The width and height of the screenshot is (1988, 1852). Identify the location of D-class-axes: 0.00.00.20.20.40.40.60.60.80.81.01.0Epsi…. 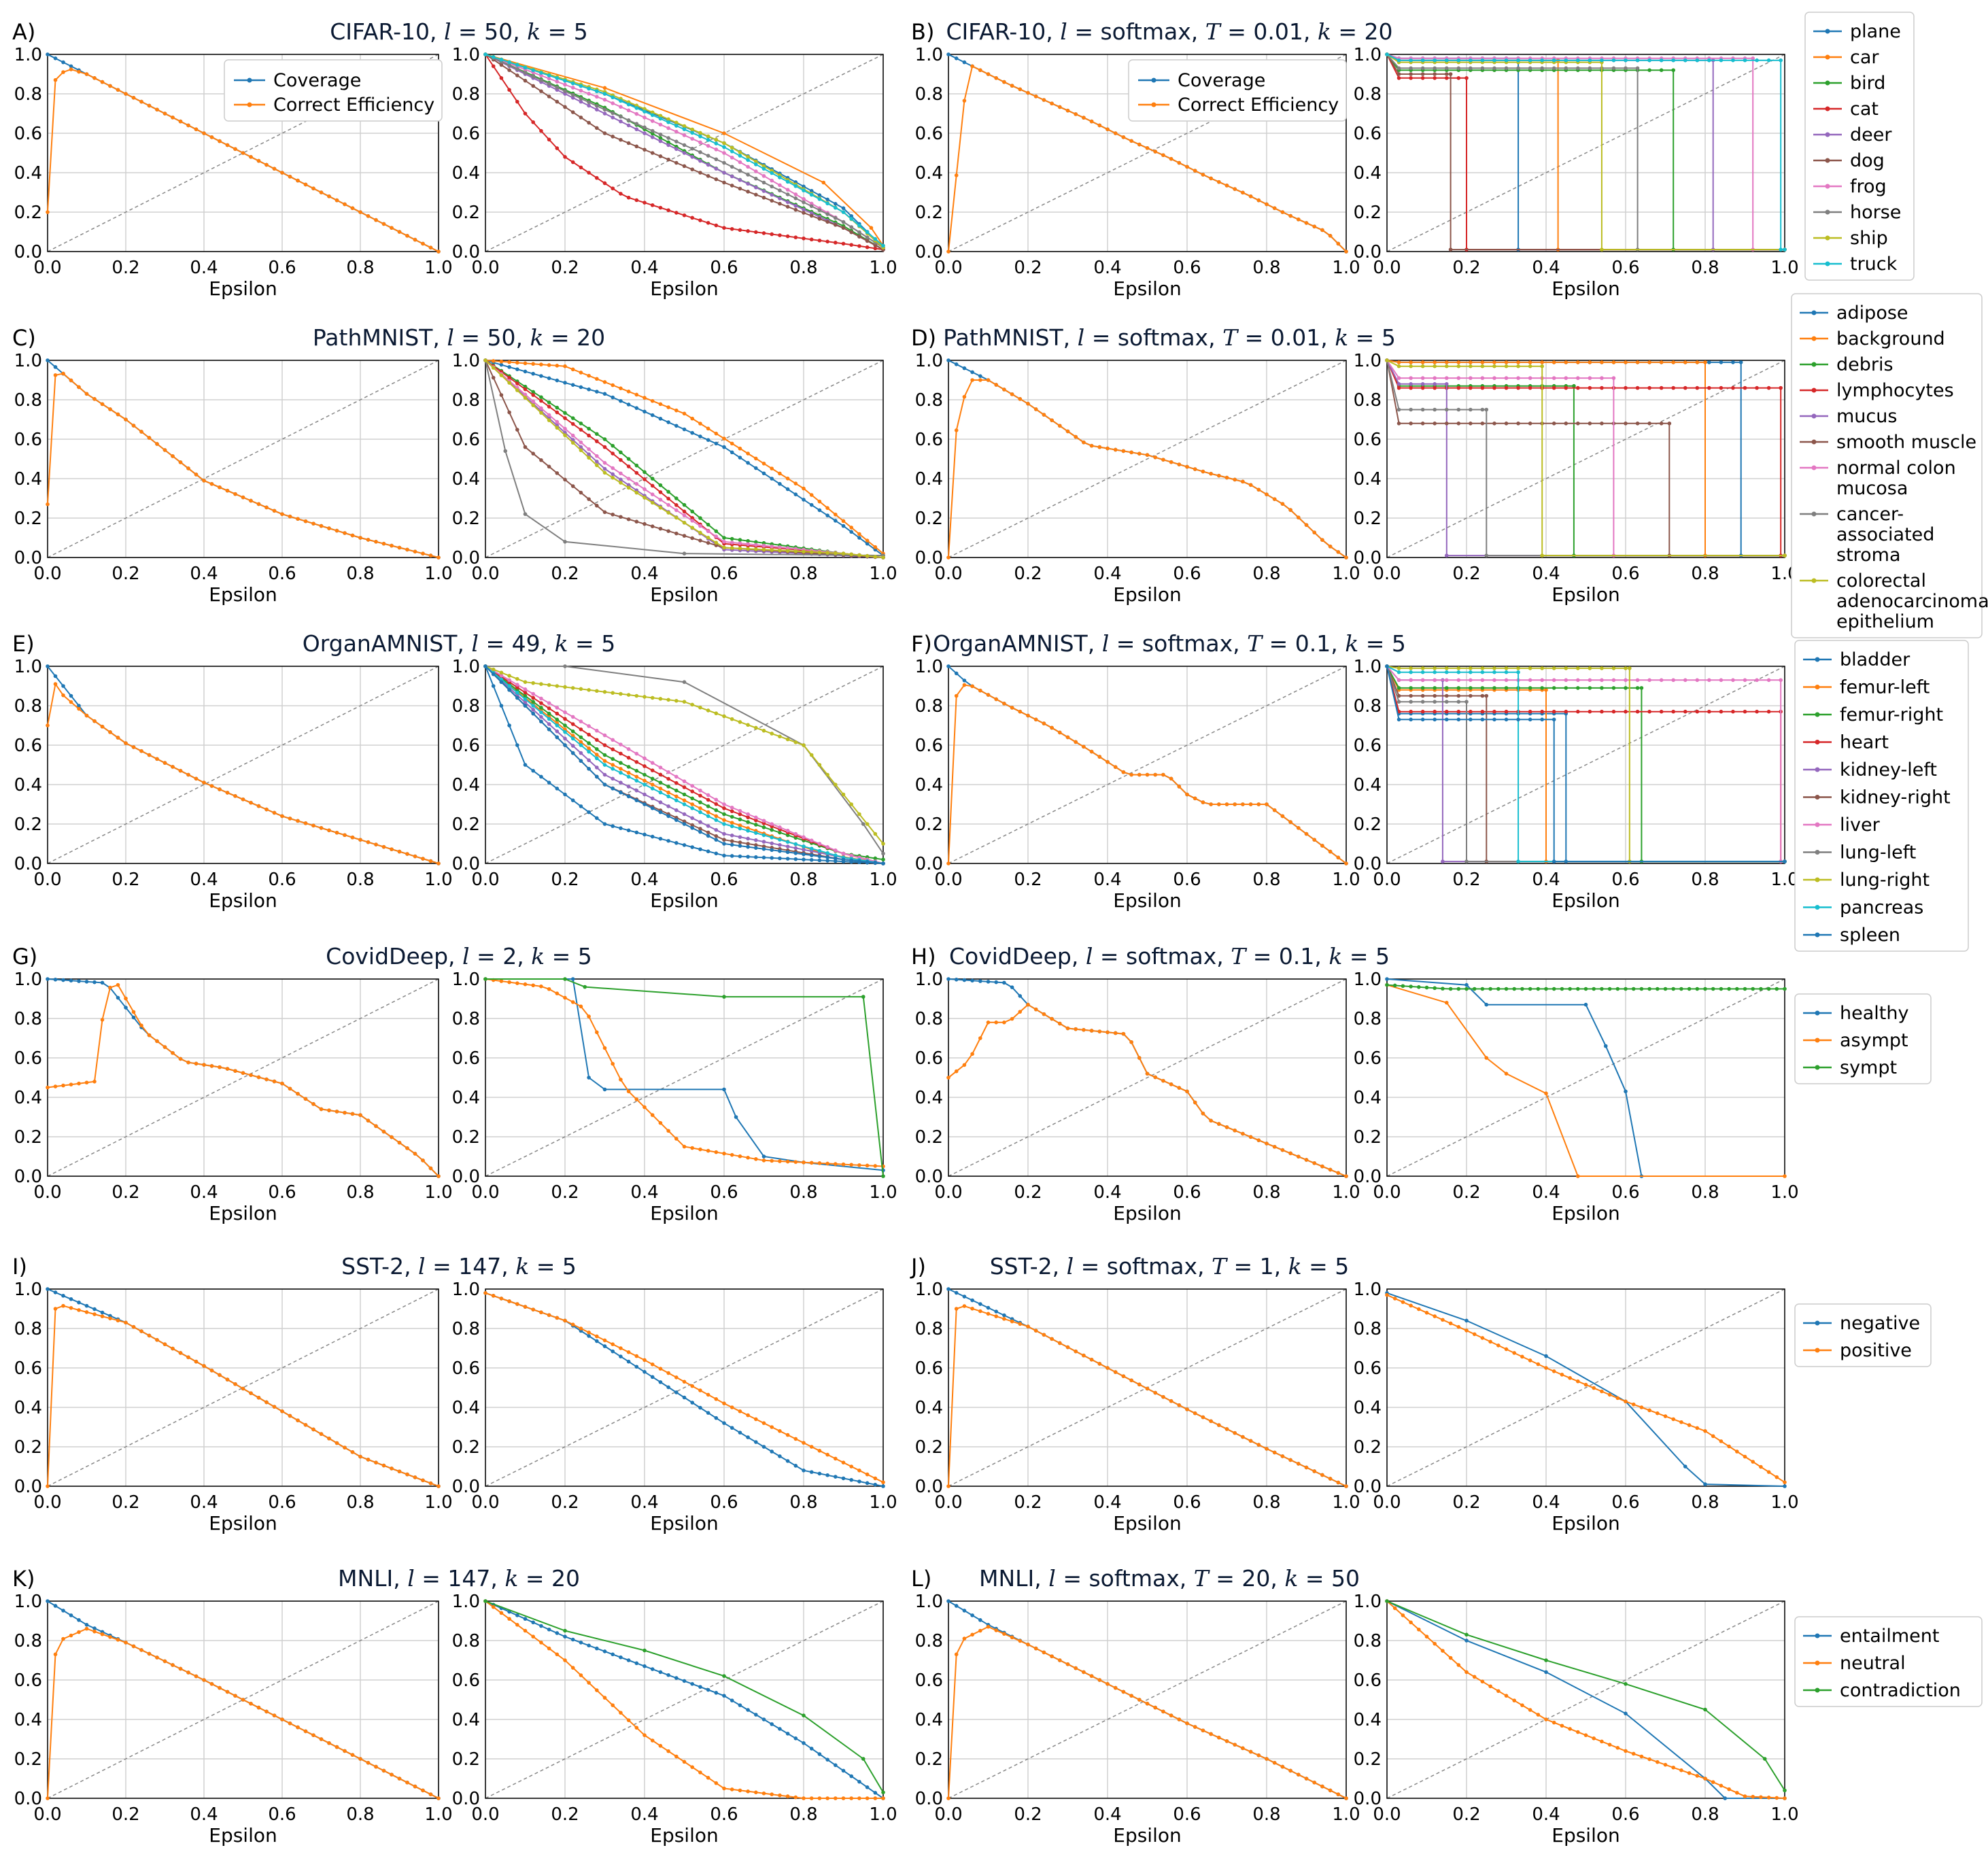
(1577, 479).